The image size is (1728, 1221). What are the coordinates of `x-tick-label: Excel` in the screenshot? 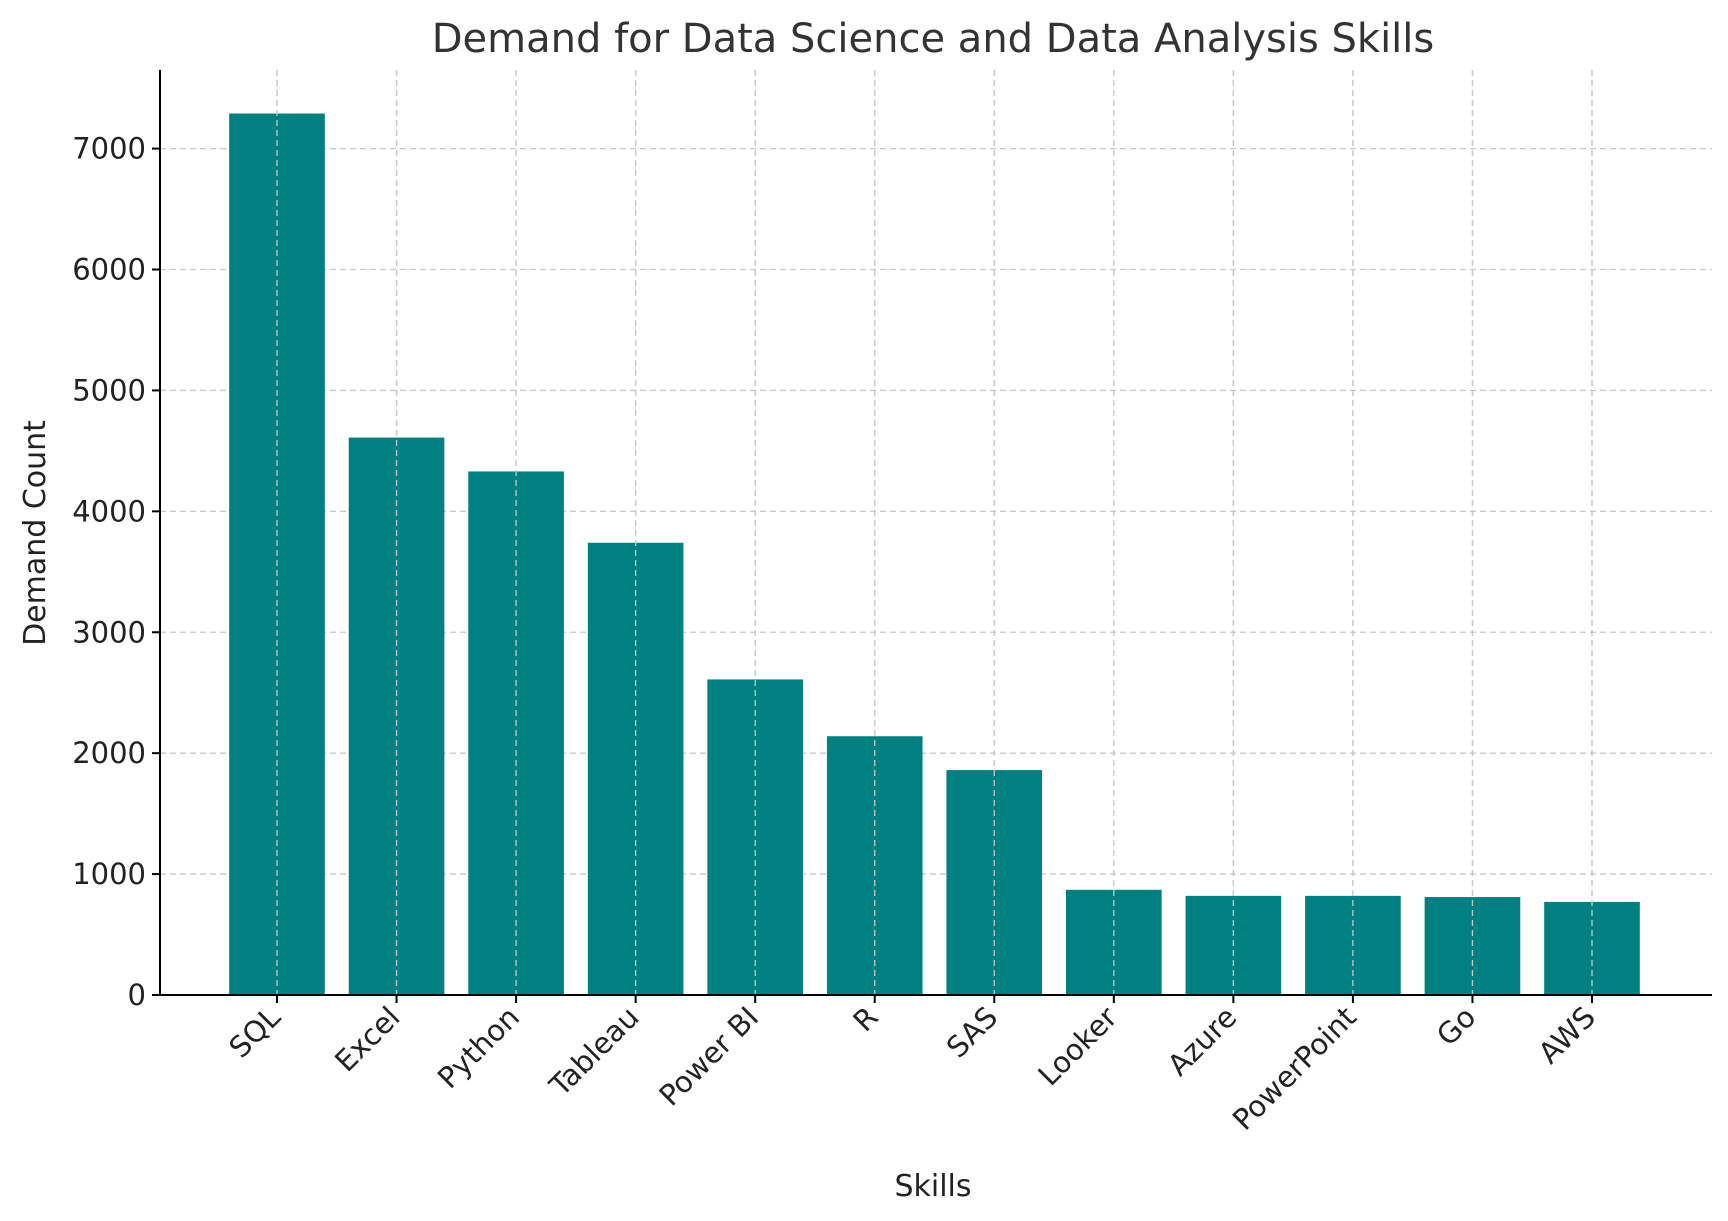 It's located at (367, 1039).